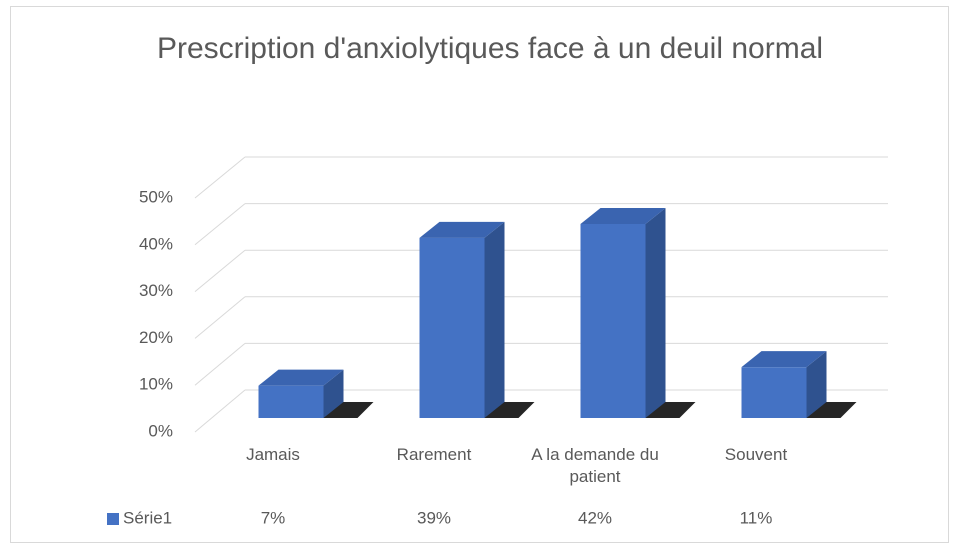  I want to click on x-tick-label: A la demande du patient, so click(595, 465).